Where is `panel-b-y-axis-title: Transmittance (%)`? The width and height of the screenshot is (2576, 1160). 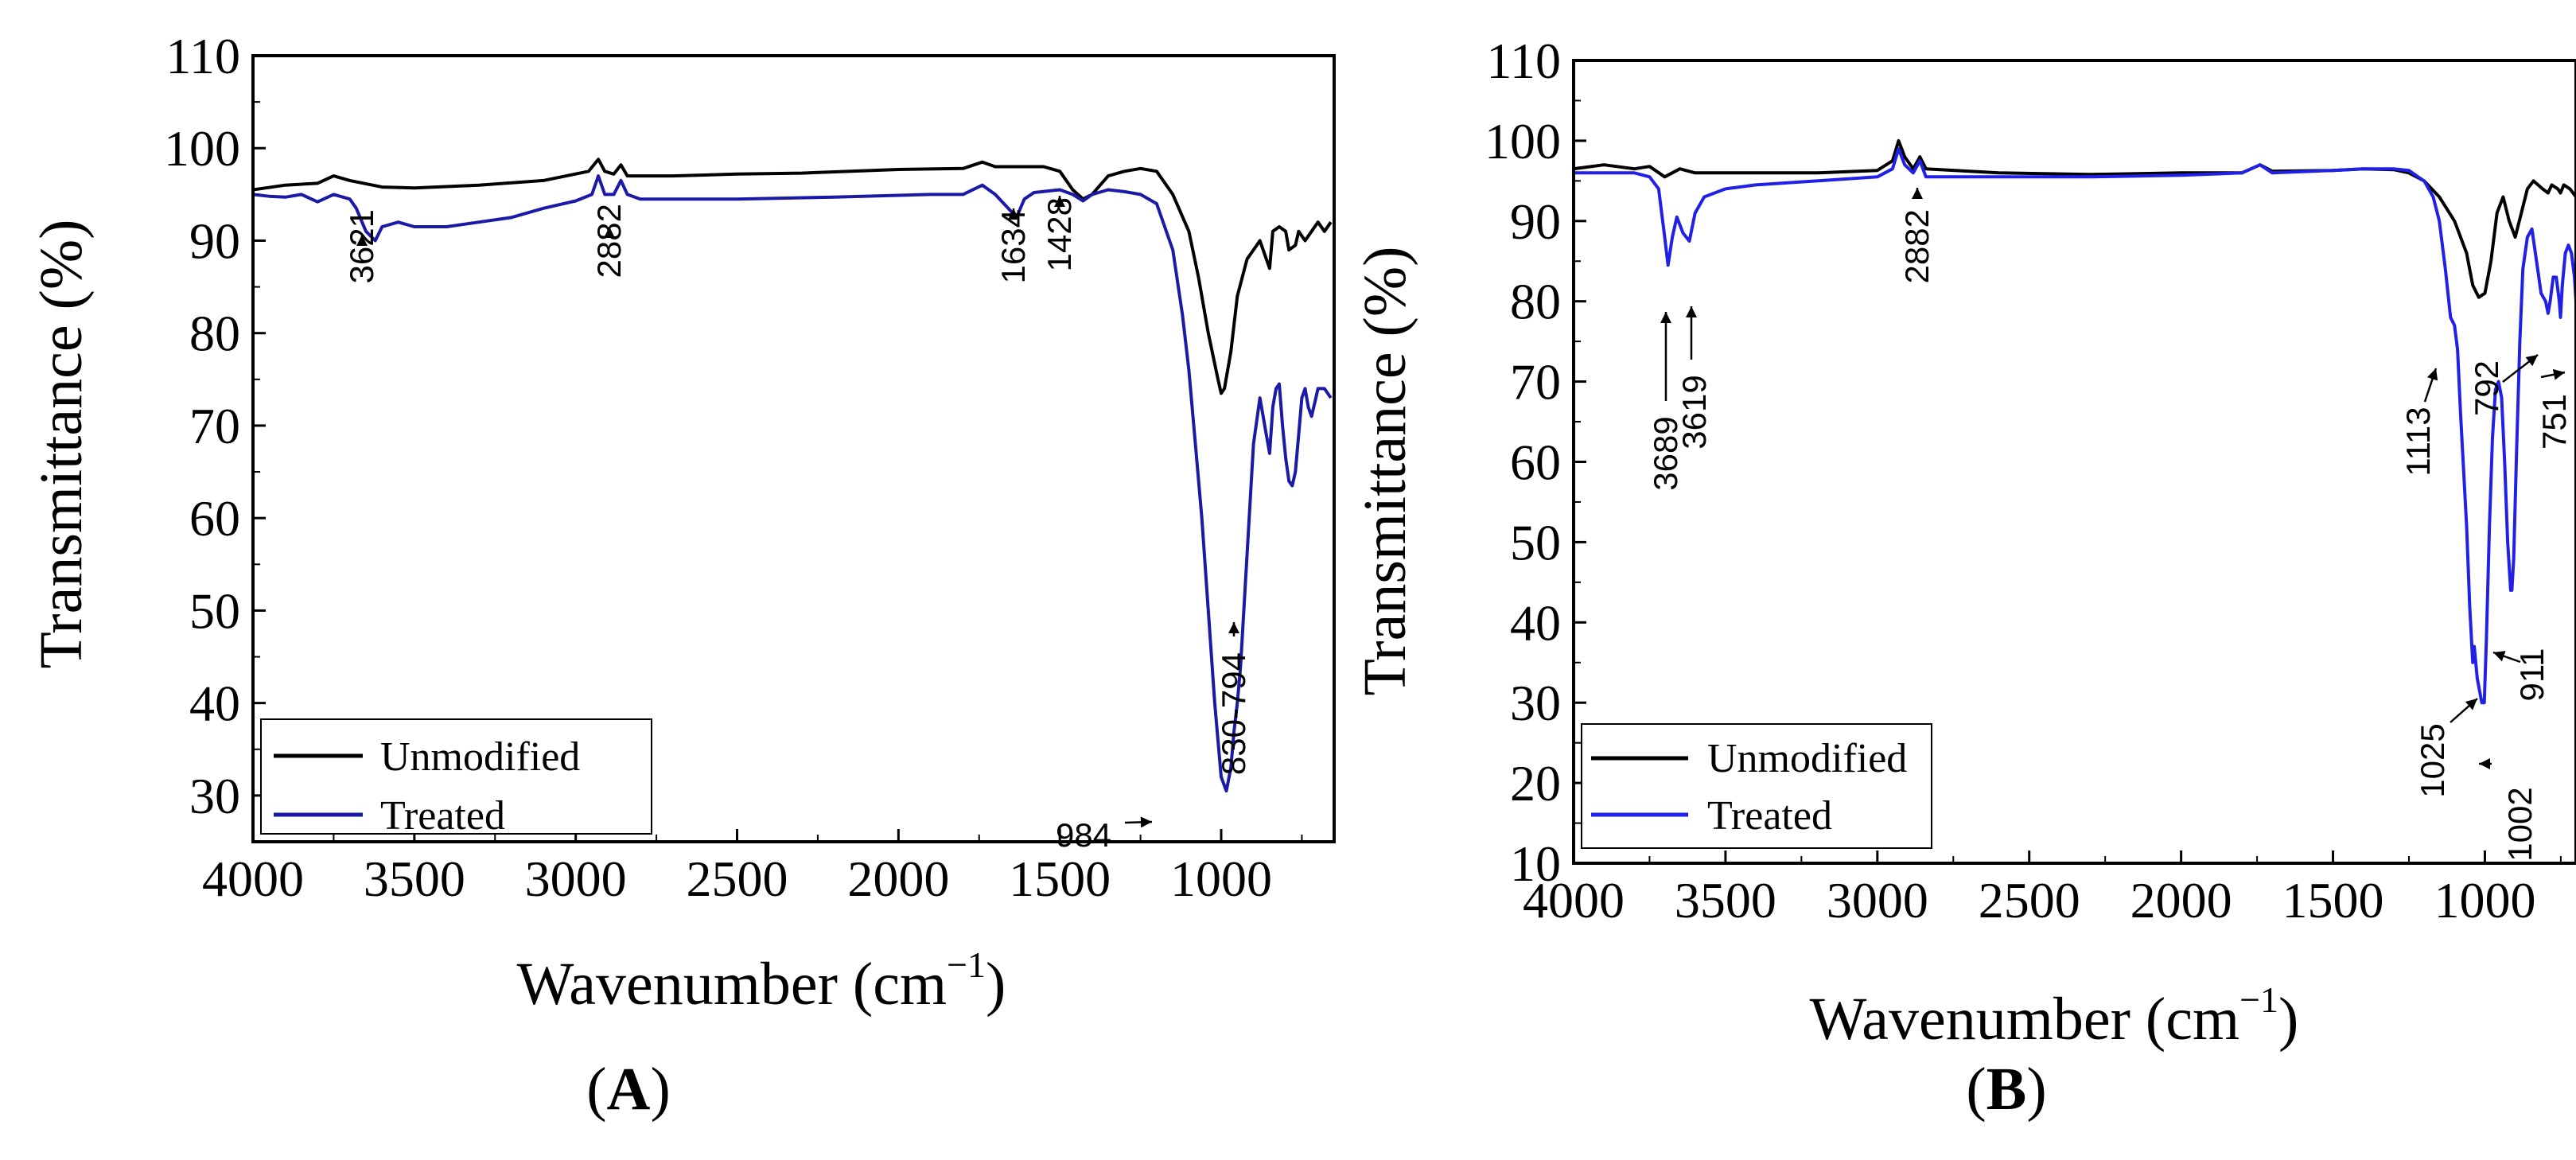
panel-b-y-axis-title: Transmittance (%) is located at coordinates (1385, 472).